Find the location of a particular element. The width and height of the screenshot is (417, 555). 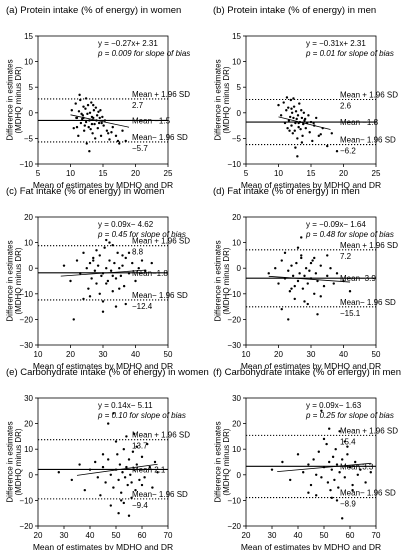

panel-title: (b) Protein intake (% of energy) in men is located at coordinates (294, 10).